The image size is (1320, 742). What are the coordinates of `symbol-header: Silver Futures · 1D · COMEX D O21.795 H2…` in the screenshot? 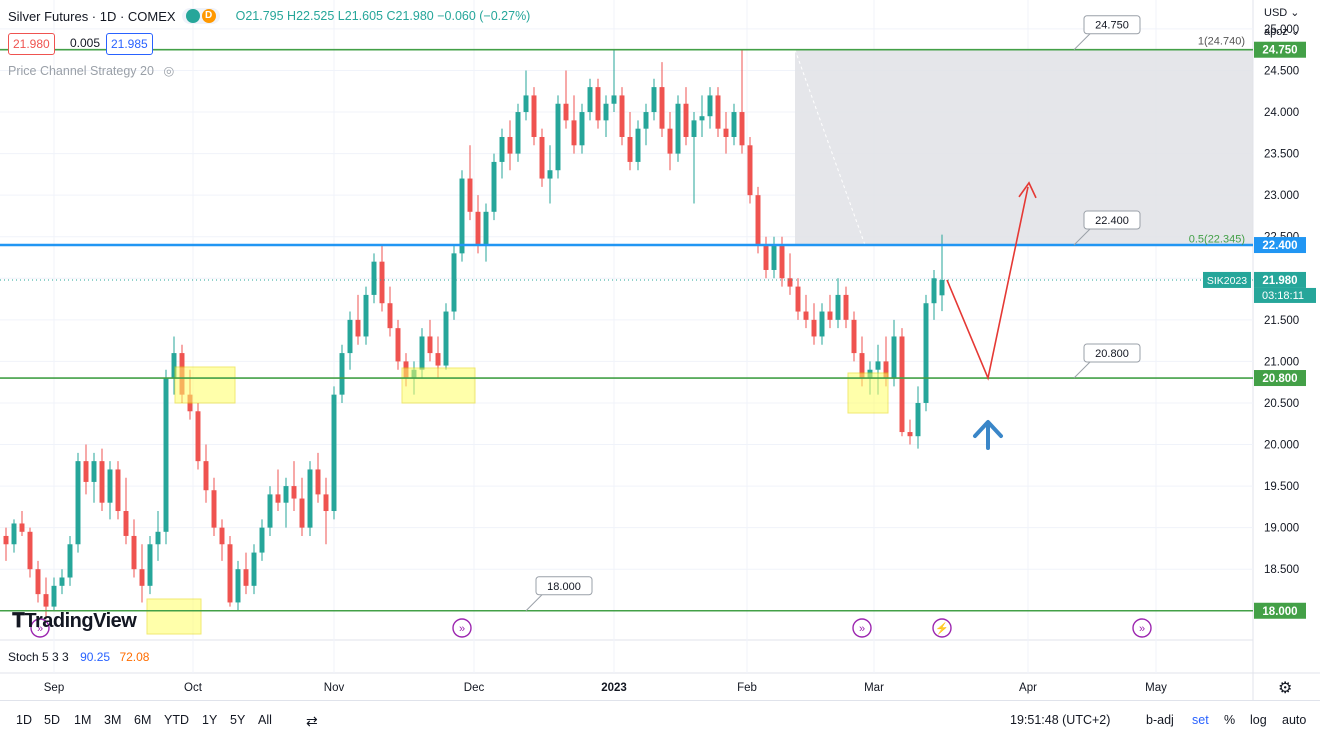 It's located at (269, 16).